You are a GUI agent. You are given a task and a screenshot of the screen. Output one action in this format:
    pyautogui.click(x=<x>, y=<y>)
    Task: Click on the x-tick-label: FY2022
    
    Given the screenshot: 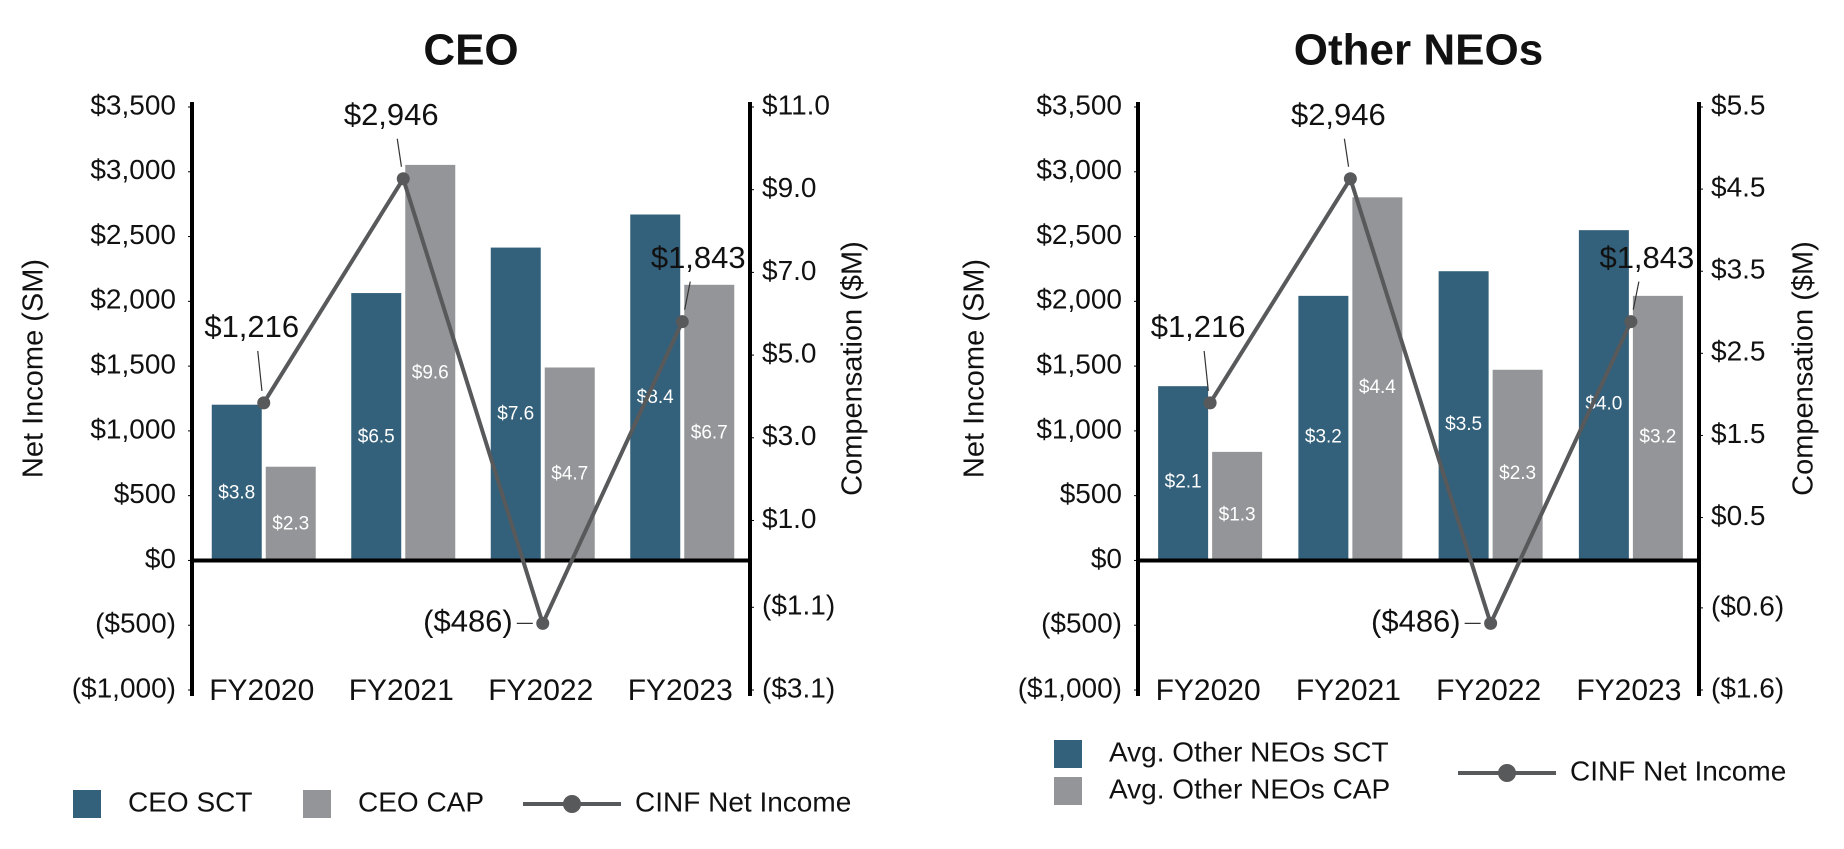 What is the action you would take?
    pyautogui.click(x=1488, y=690)
    